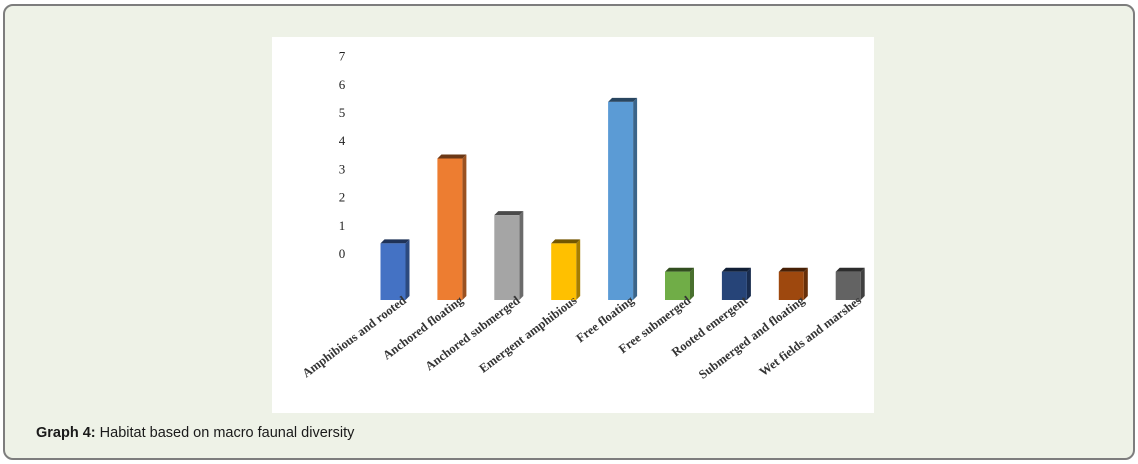  What do you see at coordinates (734, 285) in the screenshot?
I see `bar-rooted-emergent` at bounding box center [734, 285].